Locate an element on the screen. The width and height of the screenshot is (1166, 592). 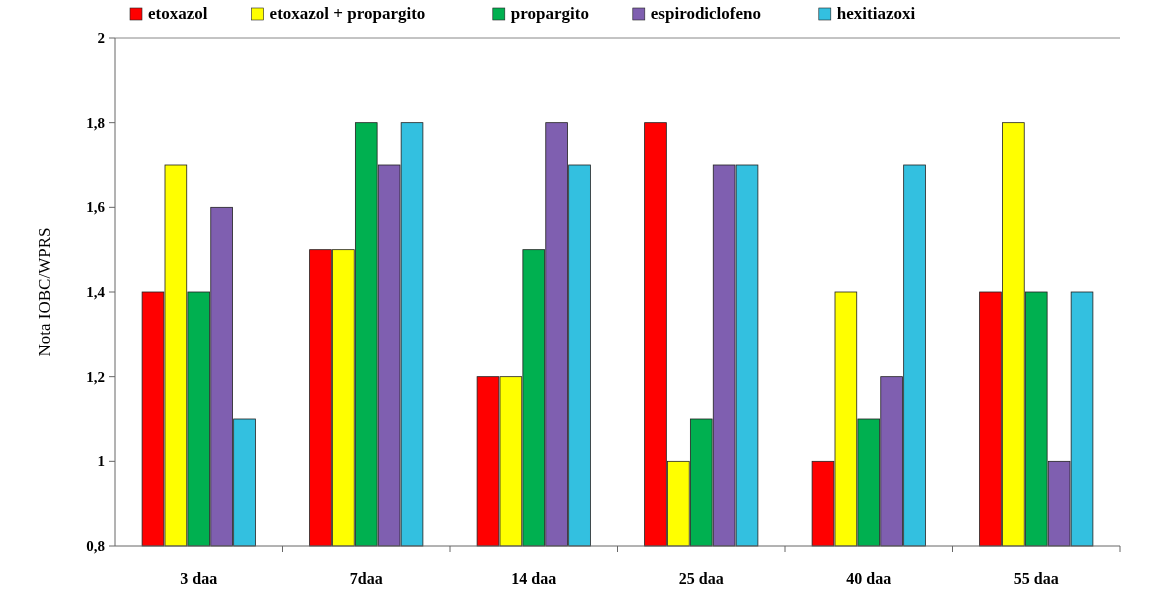
y-tick-label: 2 is located at coordinates (101, 38).